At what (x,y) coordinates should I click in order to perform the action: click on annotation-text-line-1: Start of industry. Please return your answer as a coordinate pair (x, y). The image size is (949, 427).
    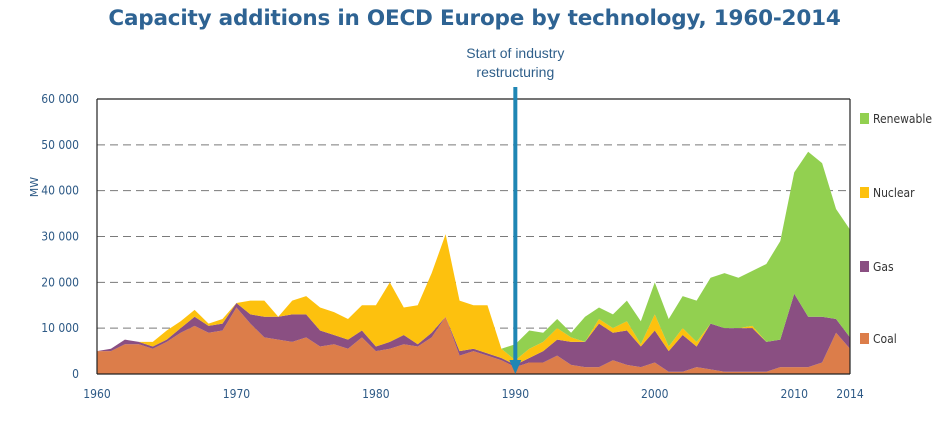
    Looking at the image, I should click on (515, 53).